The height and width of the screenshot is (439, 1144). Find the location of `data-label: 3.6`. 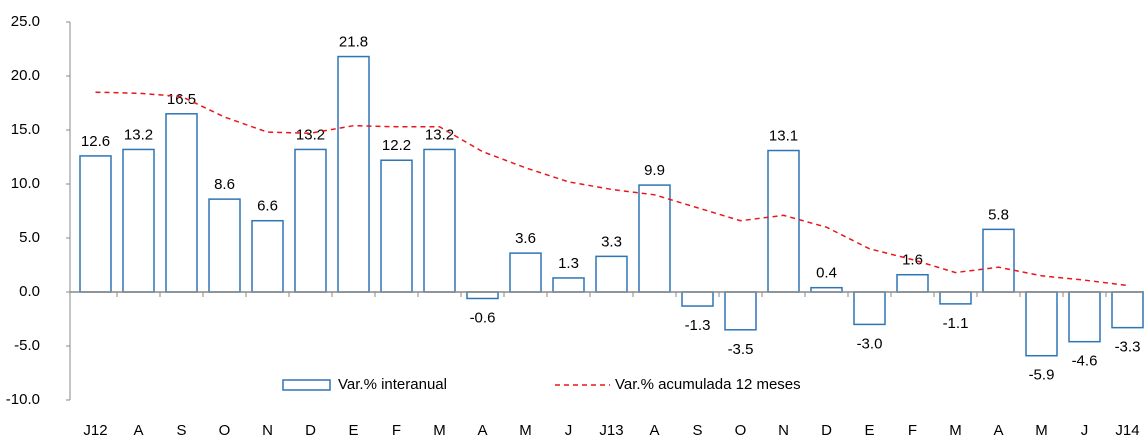

data-label: 3.6 is located at coordinates (525, 238).